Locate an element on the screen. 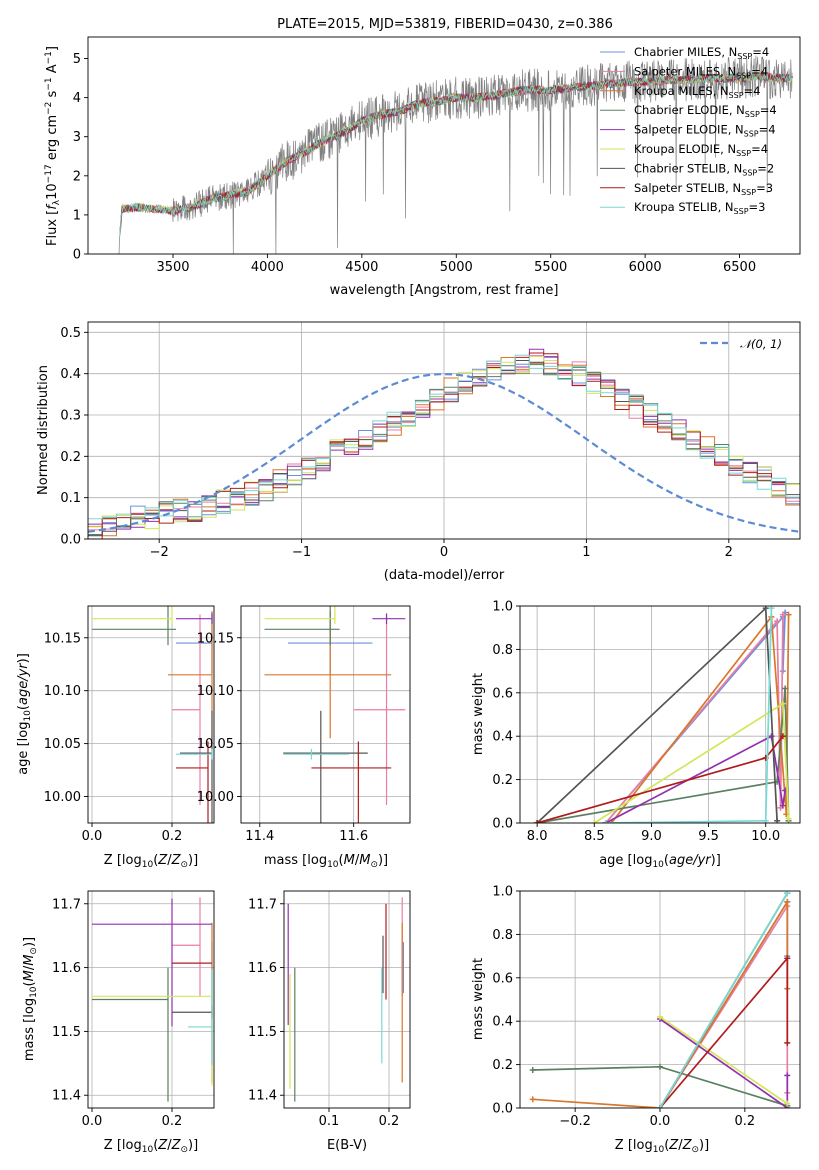  x-tick-label: 4000 is located at coordinates (267, 267).